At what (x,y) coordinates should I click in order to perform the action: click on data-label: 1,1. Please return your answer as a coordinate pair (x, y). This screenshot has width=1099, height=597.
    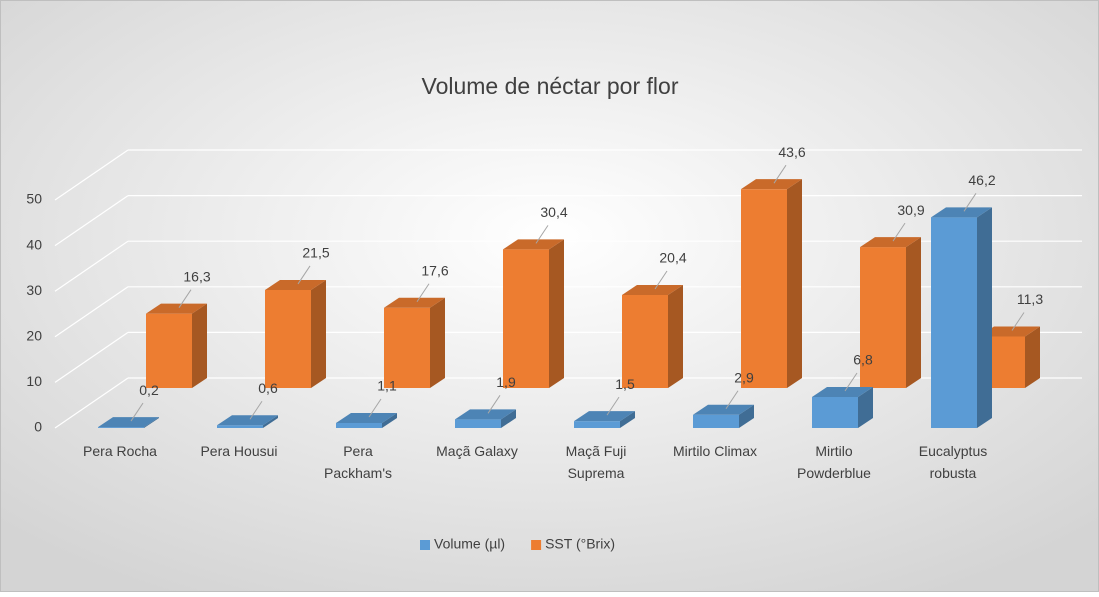
    Looking at the image, I should click on (387, 386).